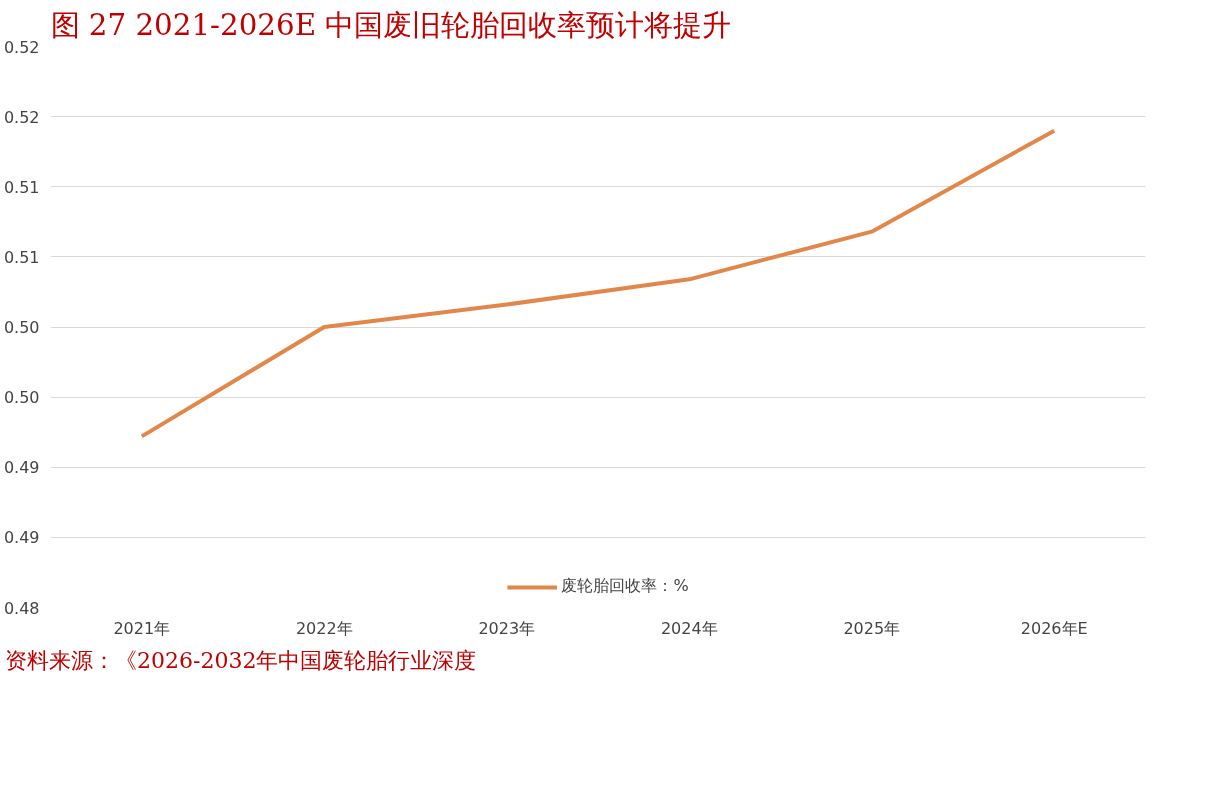  What do you see at coordinates (872, 628) in the screenshot?
I see `x-tick-label: 2025年` at bounding box center [872, 628].